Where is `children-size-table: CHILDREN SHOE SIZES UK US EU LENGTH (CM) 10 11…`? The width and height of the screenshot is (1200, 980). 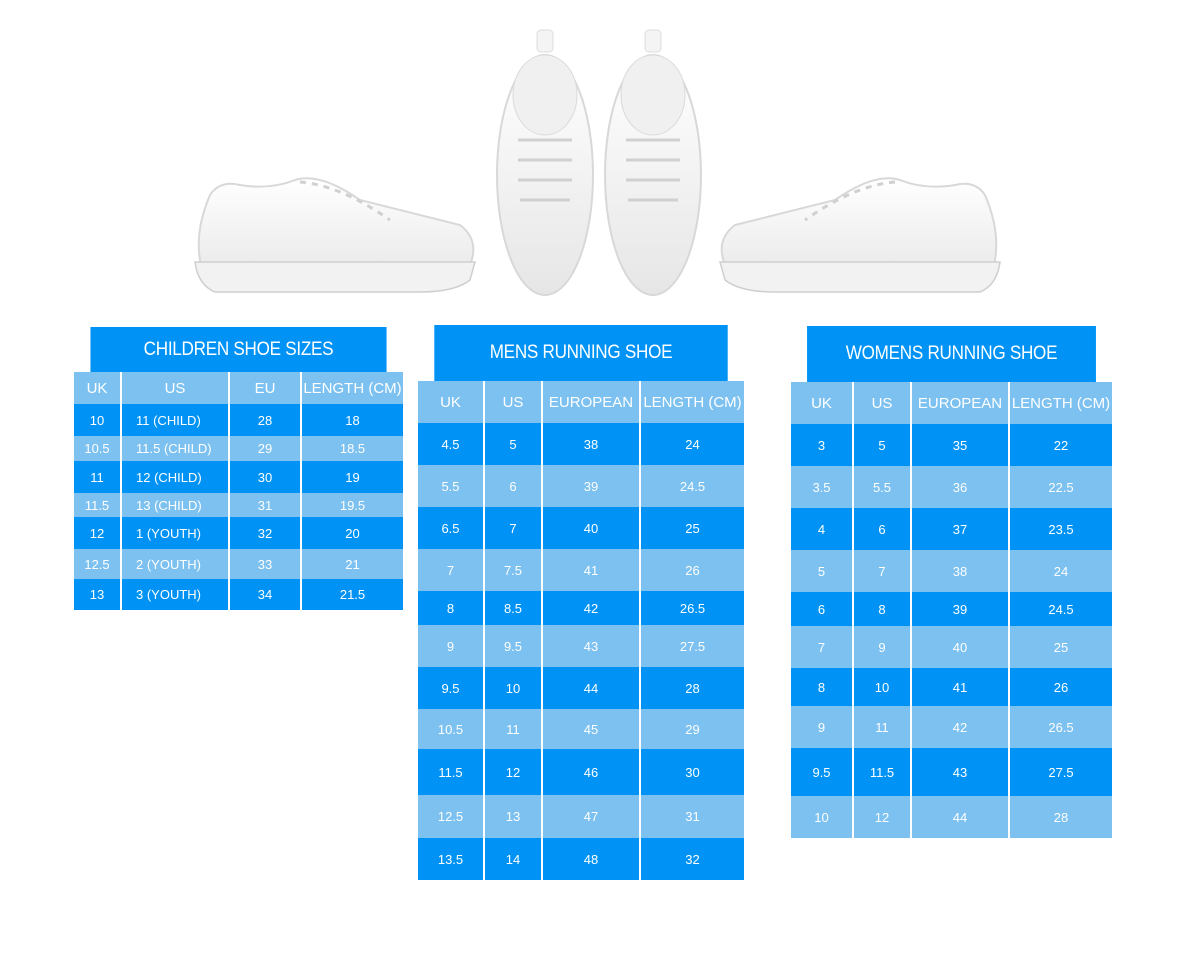 children-size-table: CHILDREN SHOE SIZES UK US EU LENGTH (CM) 10 11… is located at coordinates (238, 468).